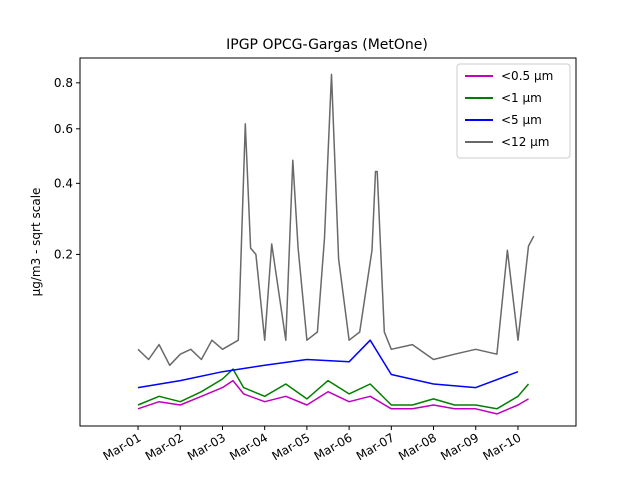  Describe the element at coordinates (206, 446) in the screenshot. I see `x-tick-label-2: Mar-03` at that location.